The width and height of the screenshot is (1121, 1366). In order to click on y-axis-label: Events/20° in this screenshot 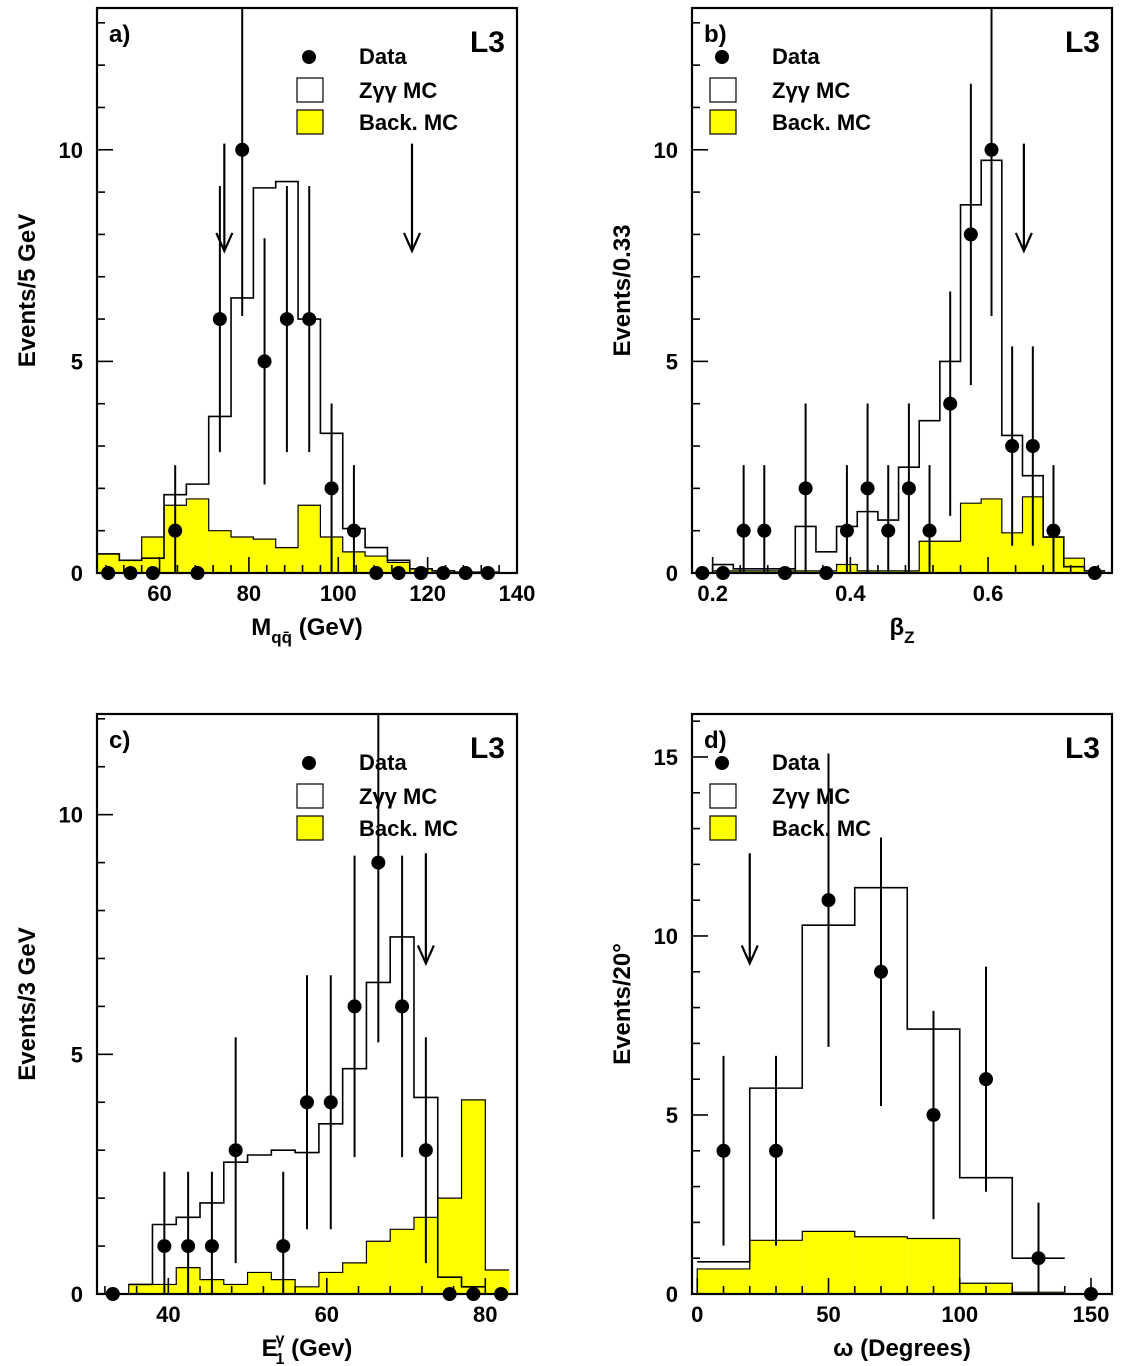, I will do `click(622, 1004)`.